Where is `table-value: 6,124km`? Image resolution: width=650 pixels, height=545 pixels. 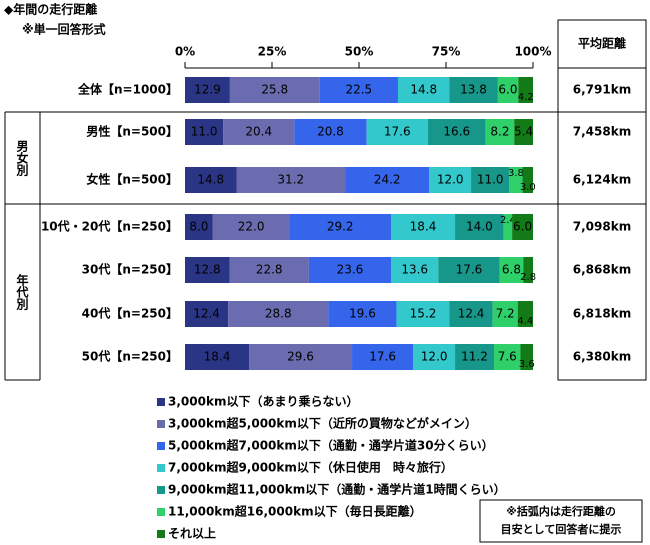
table-value: 6,124km is located at coordinates (602, 180).